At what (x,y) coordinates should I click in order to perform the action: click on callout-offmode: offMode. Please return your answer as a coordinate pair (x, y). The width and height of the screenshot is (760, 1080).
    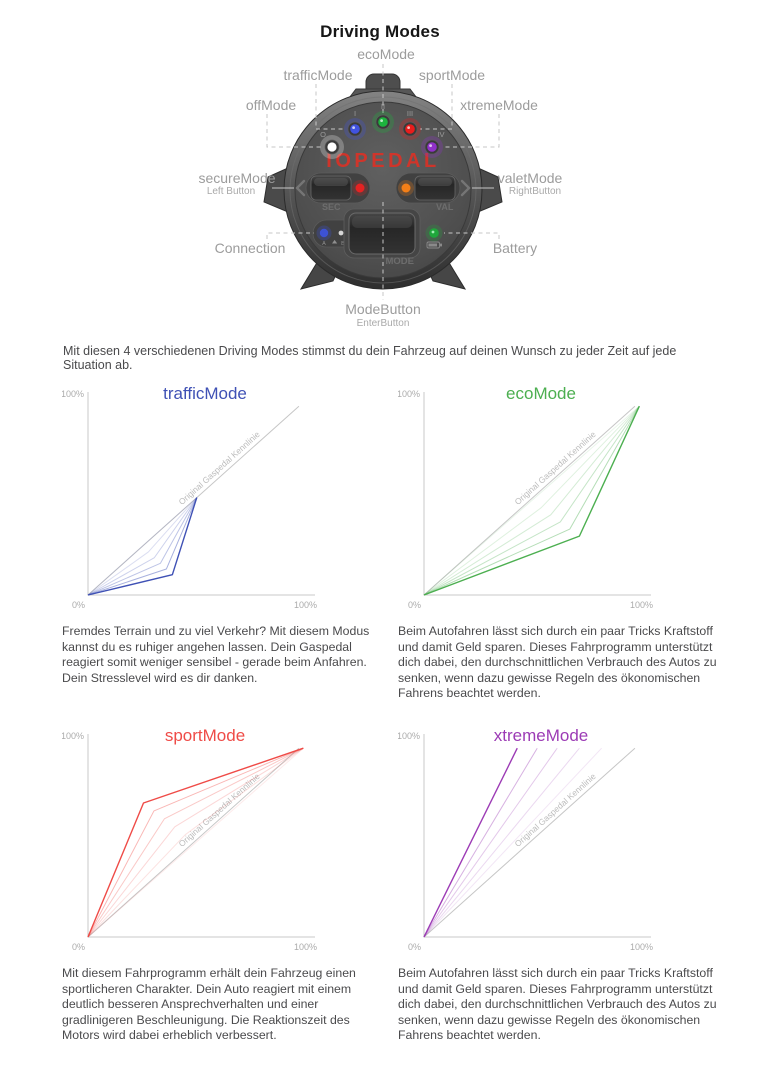
    Looking at the image, I should click on (271, 105).